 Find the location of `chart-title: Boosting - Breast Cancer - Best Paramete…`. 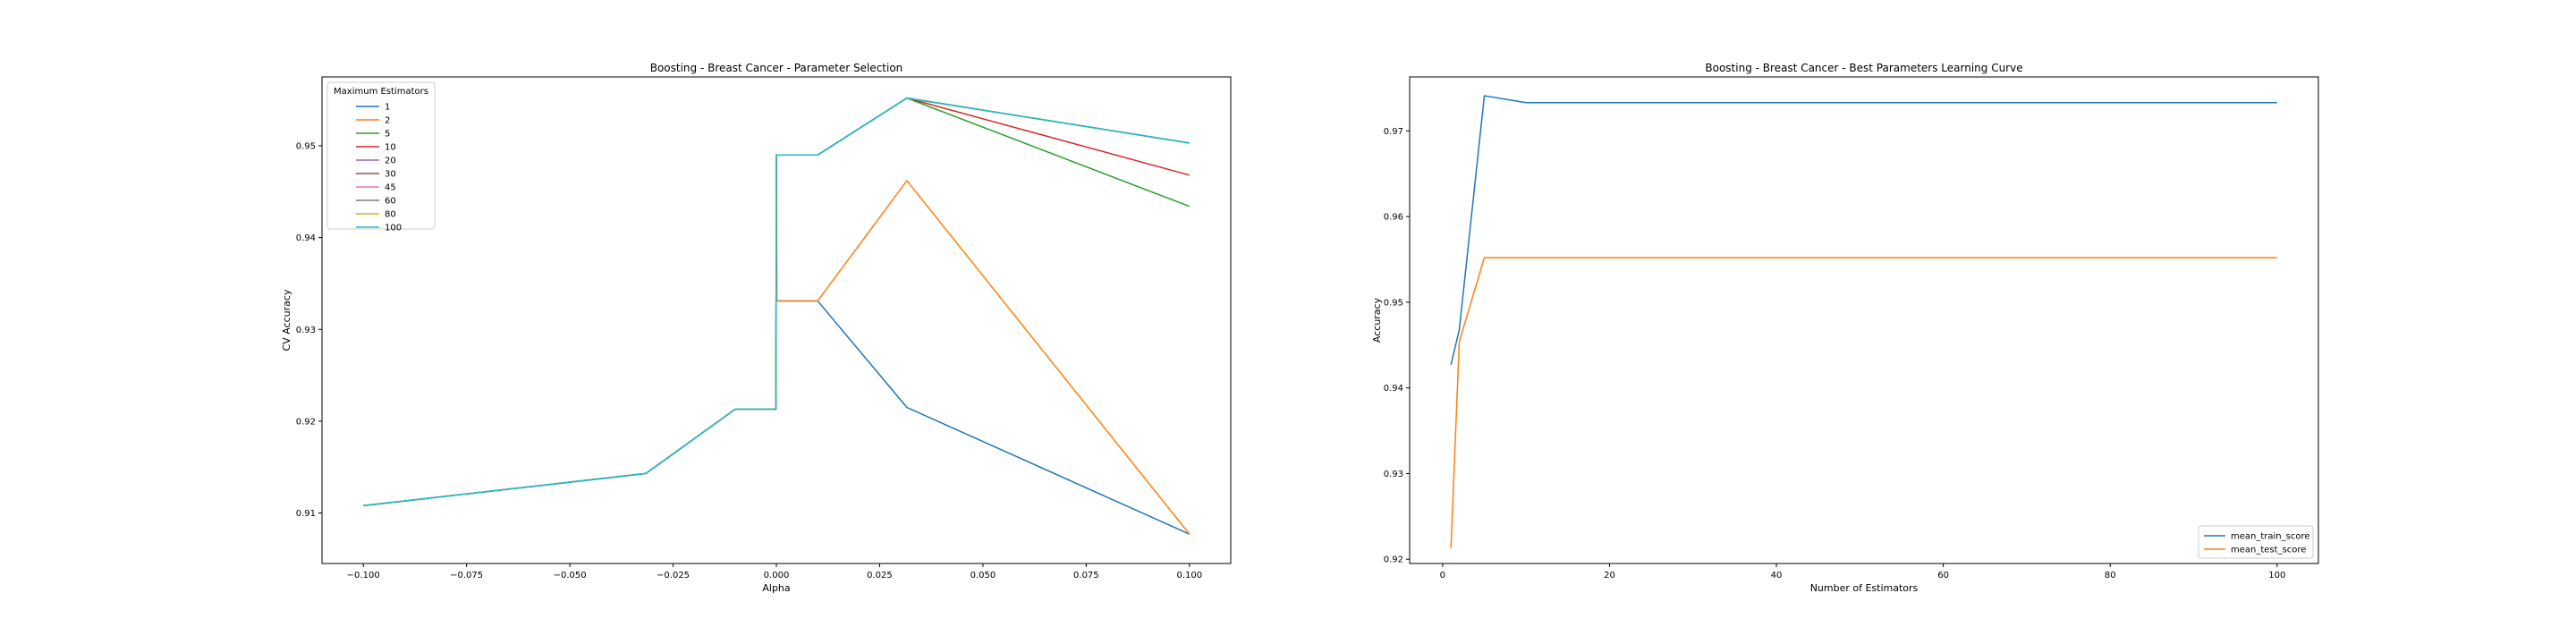

chart-title: Boosting - Breast Cancer - Best Paramete… is located at coordinates (1863, 68).